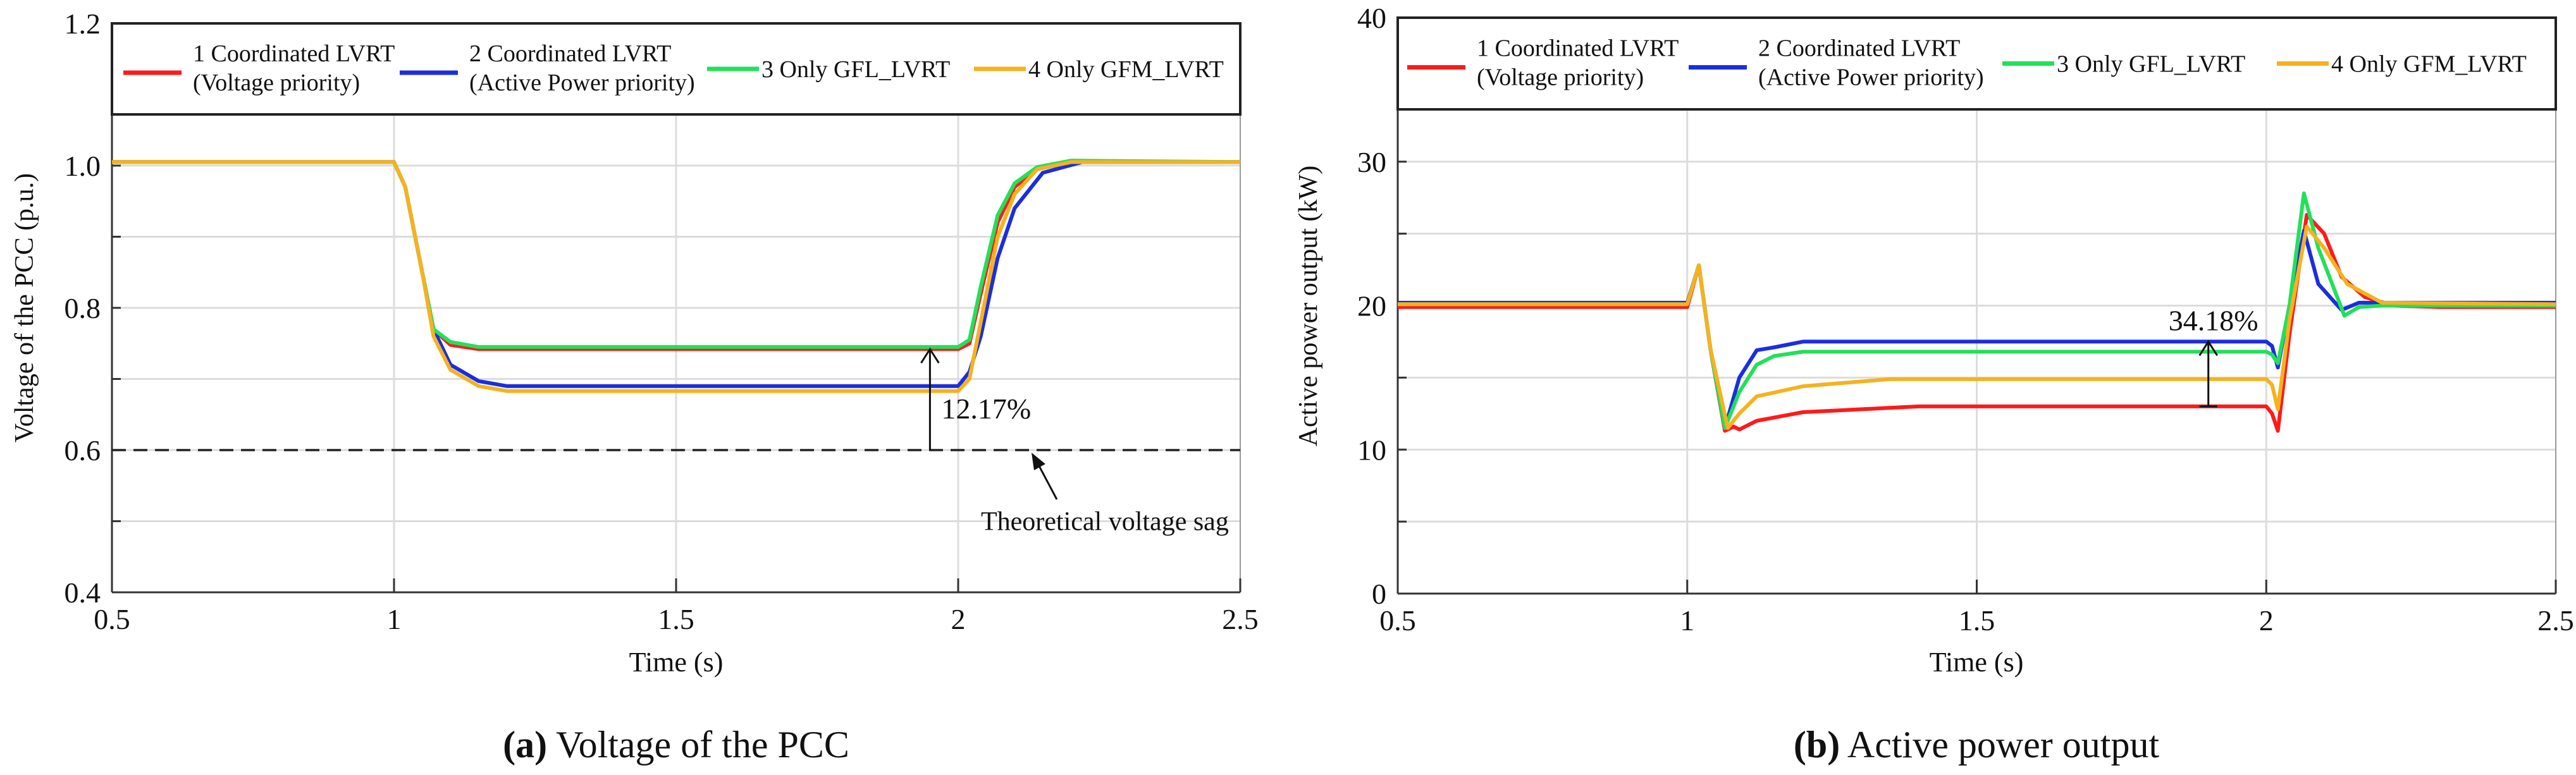 Image resolution: width=2576 pixels, height=775 pixels. I want to click on caption-text: Voltage of the PCC, so click(698, 745).